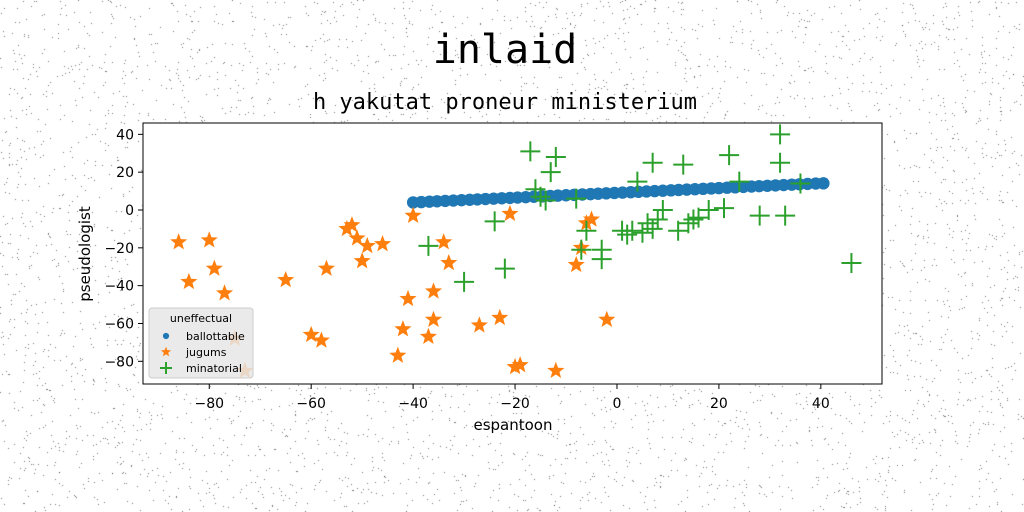  What do you see at coordinates (119, 362) in the screenshot?
I see `y-tick-label: −80` at bounding box center [119, 362].